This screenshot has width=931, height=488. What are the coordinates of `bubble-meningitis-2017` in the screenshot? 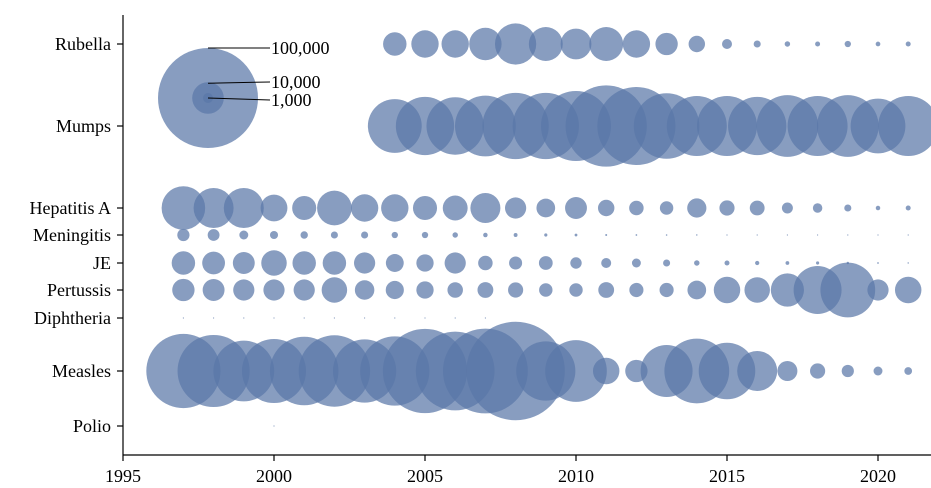 It's located at (787, 235).